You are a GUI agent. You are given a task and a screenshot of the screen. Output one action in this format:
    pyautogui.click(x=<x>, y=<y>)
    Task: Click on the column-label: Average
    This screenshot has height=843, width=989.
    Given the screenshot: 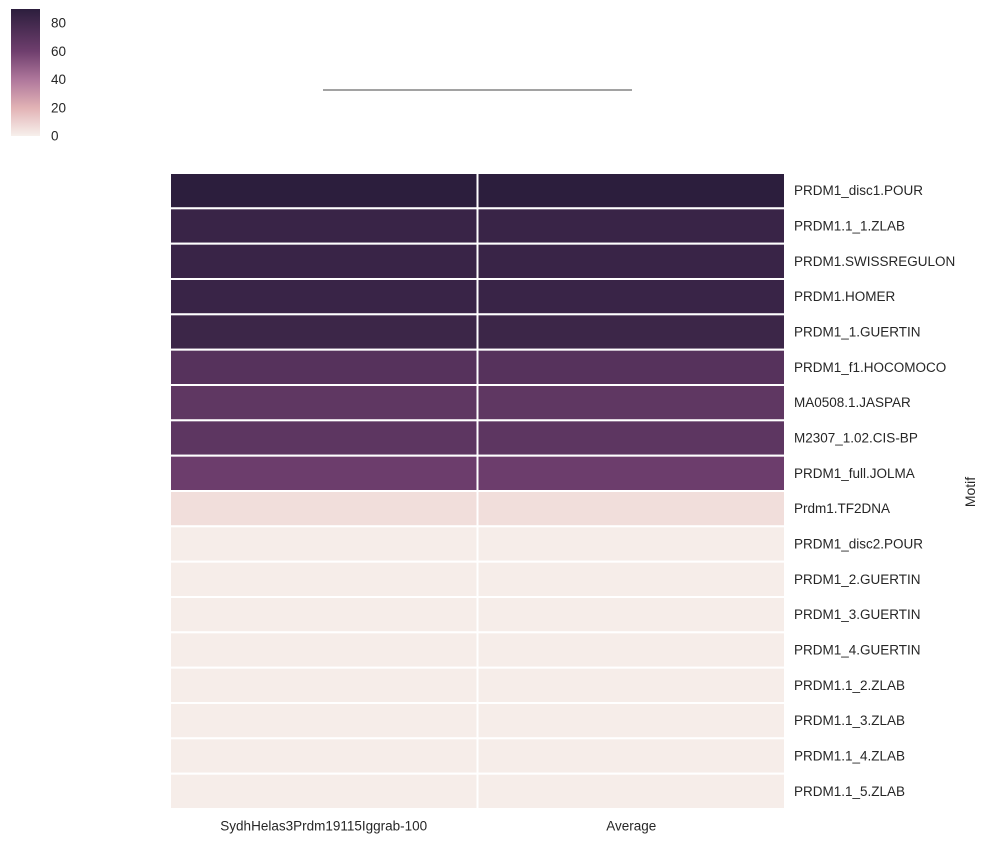 What is the action you would take?
    pyautogui.click(x=631, y=826)
    